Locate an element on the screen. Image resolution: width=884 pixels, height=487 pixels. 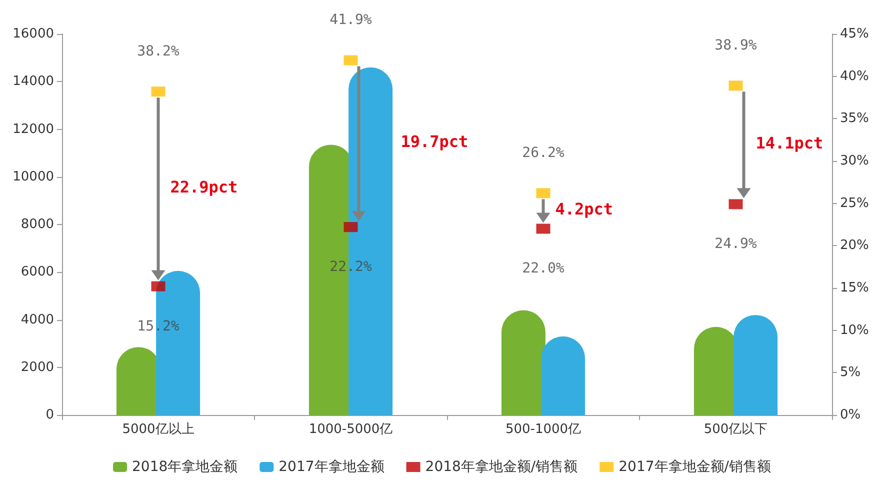
legend-label: 2017年拿地金额 is located at coordinates (331, 467).